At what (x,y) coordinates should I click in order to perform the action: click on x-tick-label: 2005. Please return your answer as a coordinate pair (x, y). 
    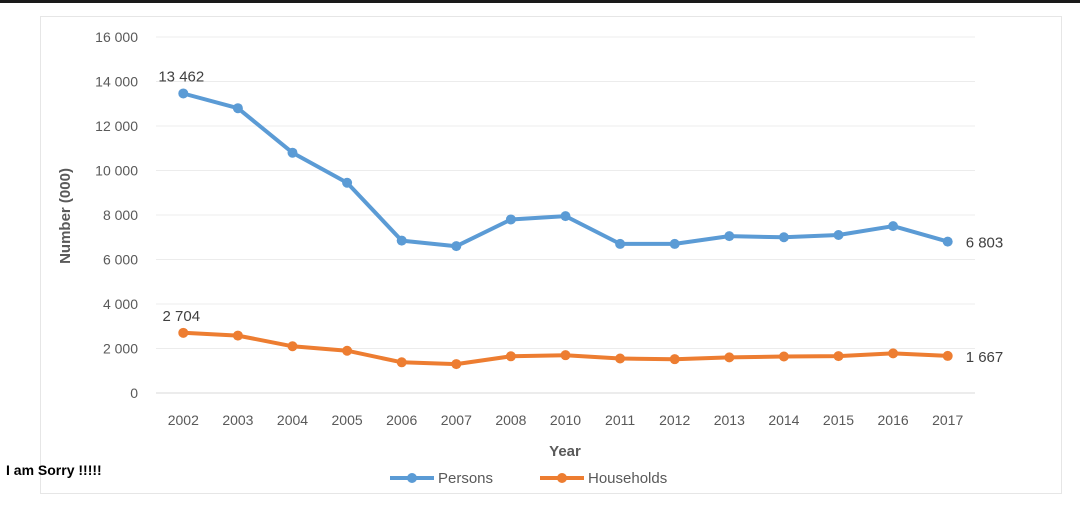
    Looking at the image, I should click on (347, 420).